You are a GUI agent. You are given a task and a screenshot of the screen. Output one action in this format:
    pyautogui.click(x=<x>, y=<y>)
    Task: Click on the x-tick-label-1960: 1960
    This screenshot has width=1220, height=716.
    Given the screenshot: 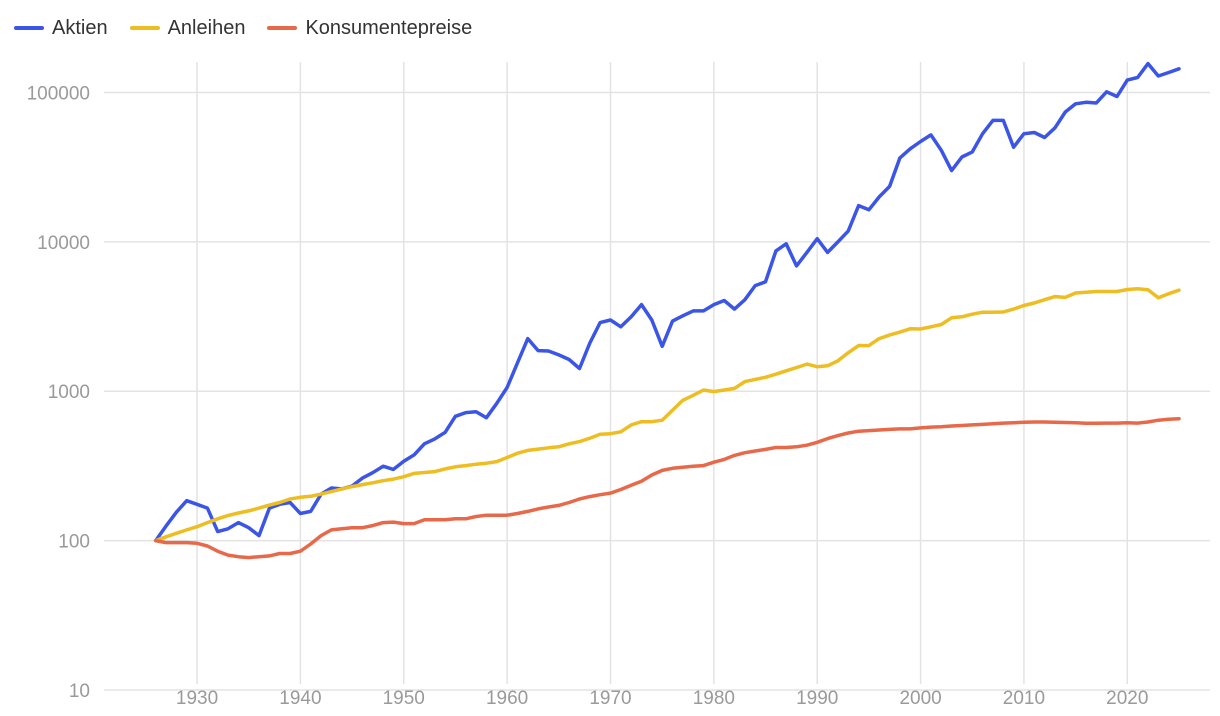 What is the action you would take?
    pyautogui.click(x=507, y=698)
    